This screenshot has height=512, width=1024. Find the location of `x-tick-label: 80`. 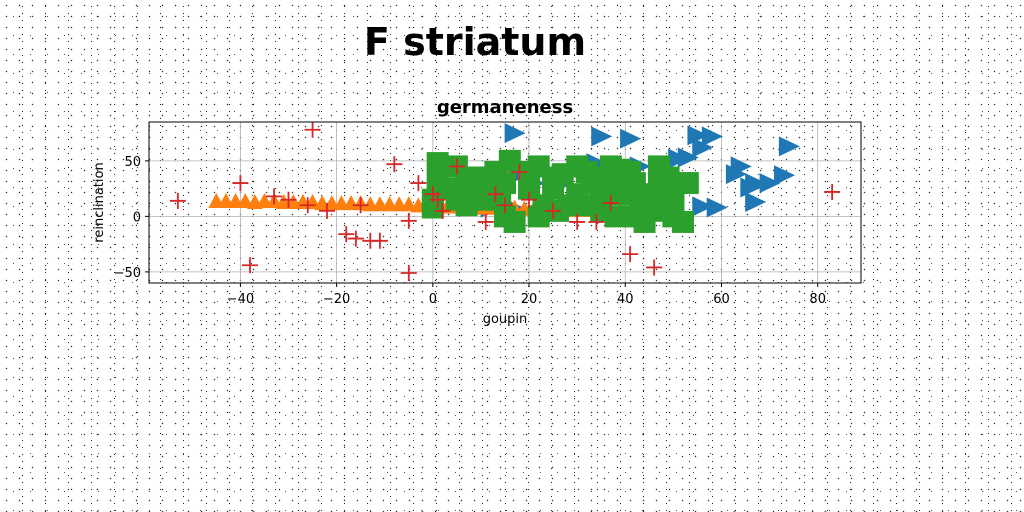

x-tick-label: 80 is located at coordinates (817, 299).